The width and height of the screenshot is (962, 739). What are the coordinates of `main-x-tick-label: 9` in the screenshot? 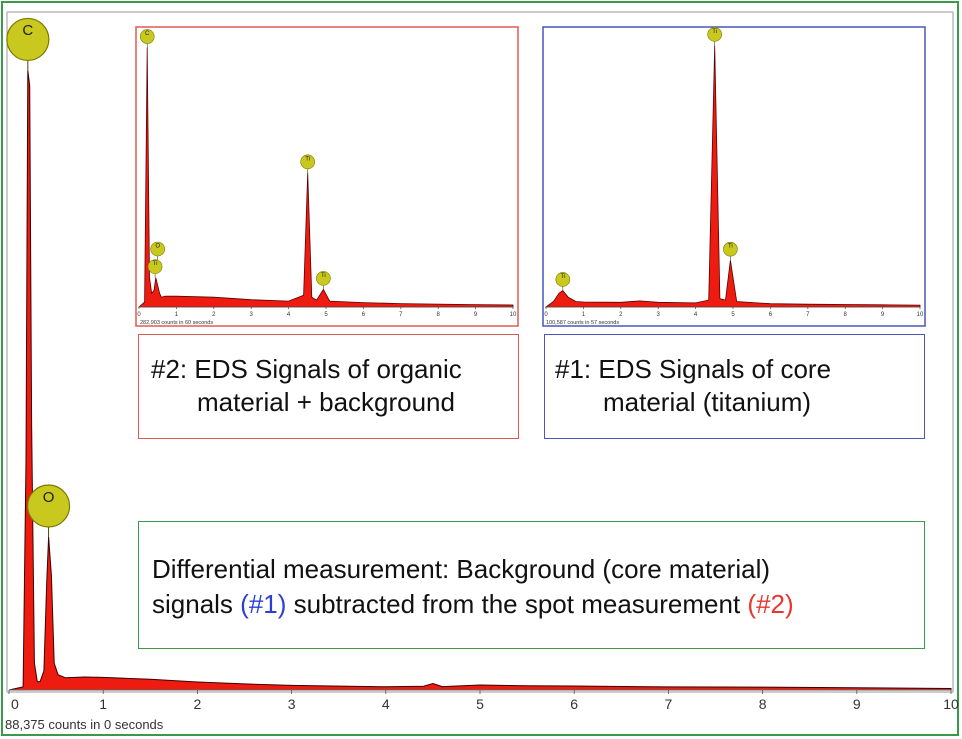 It's located at (857, 704).